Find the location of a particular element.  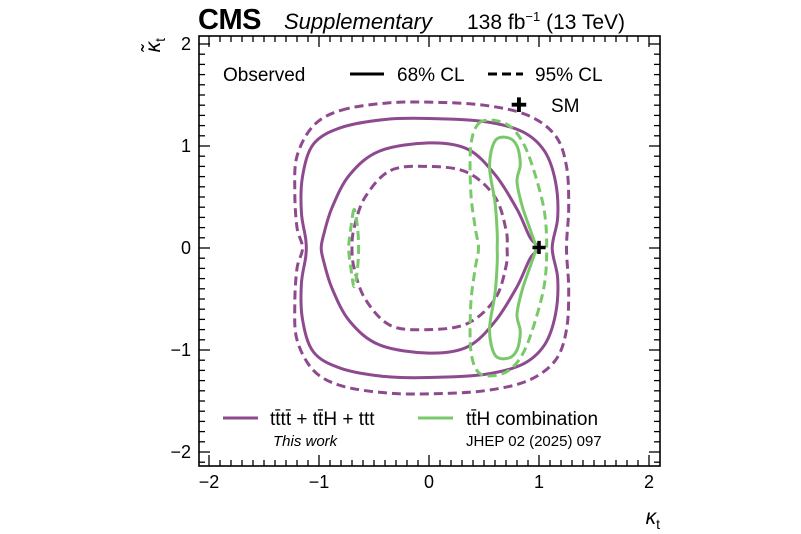

contour-green-95-outer is located at coordinates (508, 248).